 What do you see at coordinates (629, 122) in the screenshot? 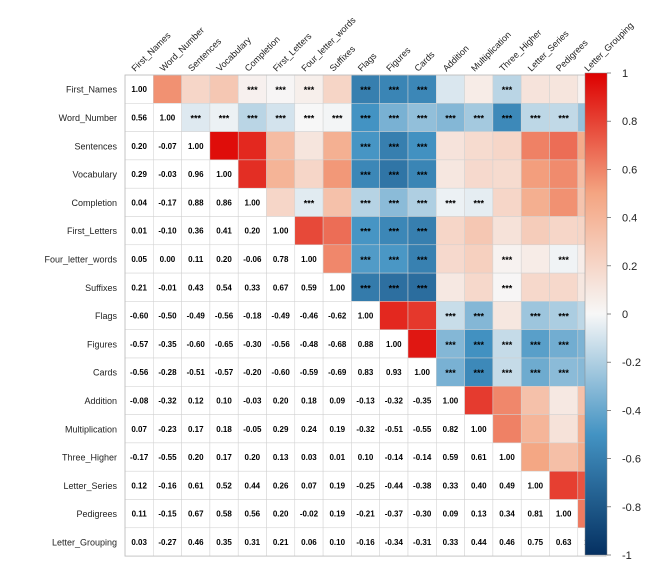
I see `colorbar-tick-label: 0.8` at bounding box center [629, 122].